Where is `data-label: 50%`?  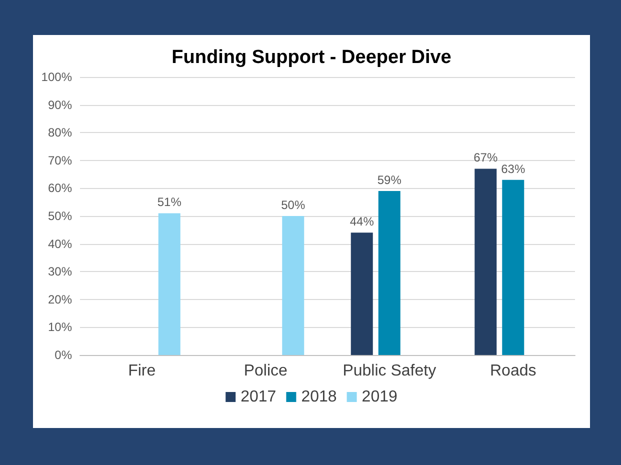 data-label: 50% is located at coordinates (293, 205).